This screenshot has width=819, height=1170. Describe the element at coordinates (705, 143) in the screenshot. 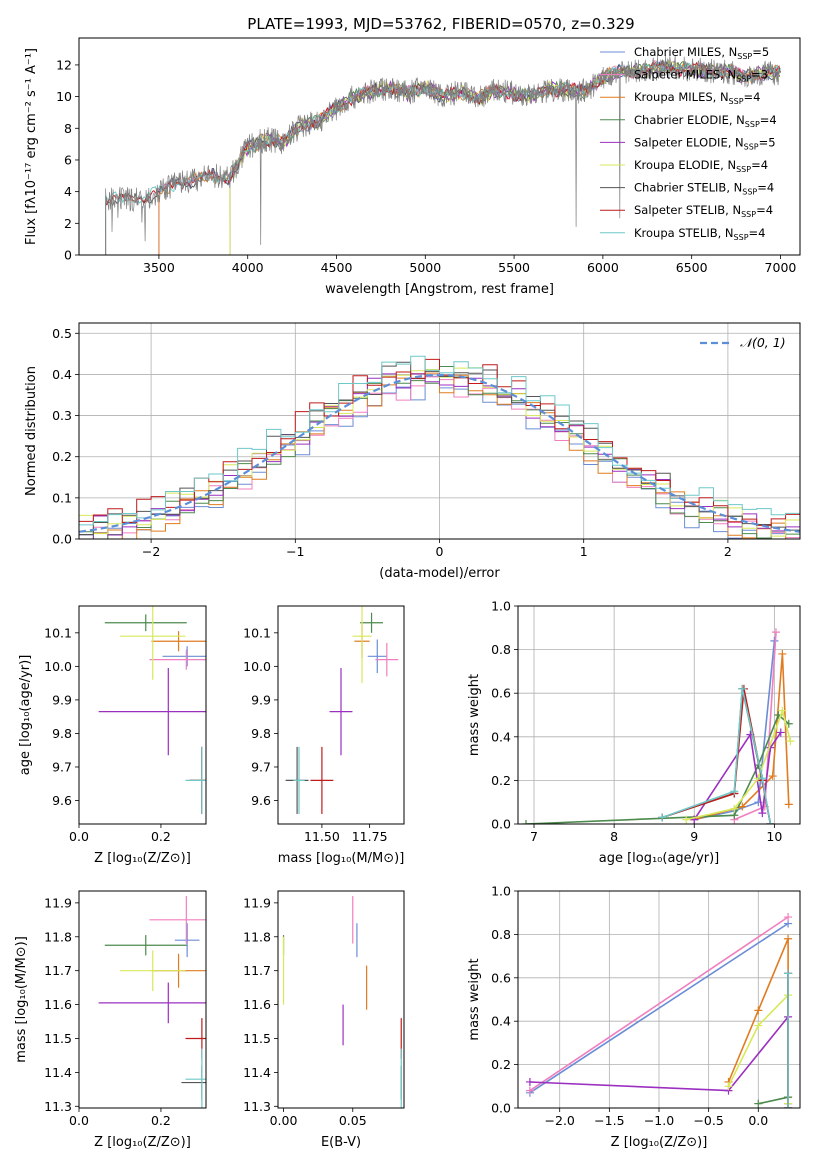

I see `legend-label: Salpeter ELODIE, NSSP=5` at that location.